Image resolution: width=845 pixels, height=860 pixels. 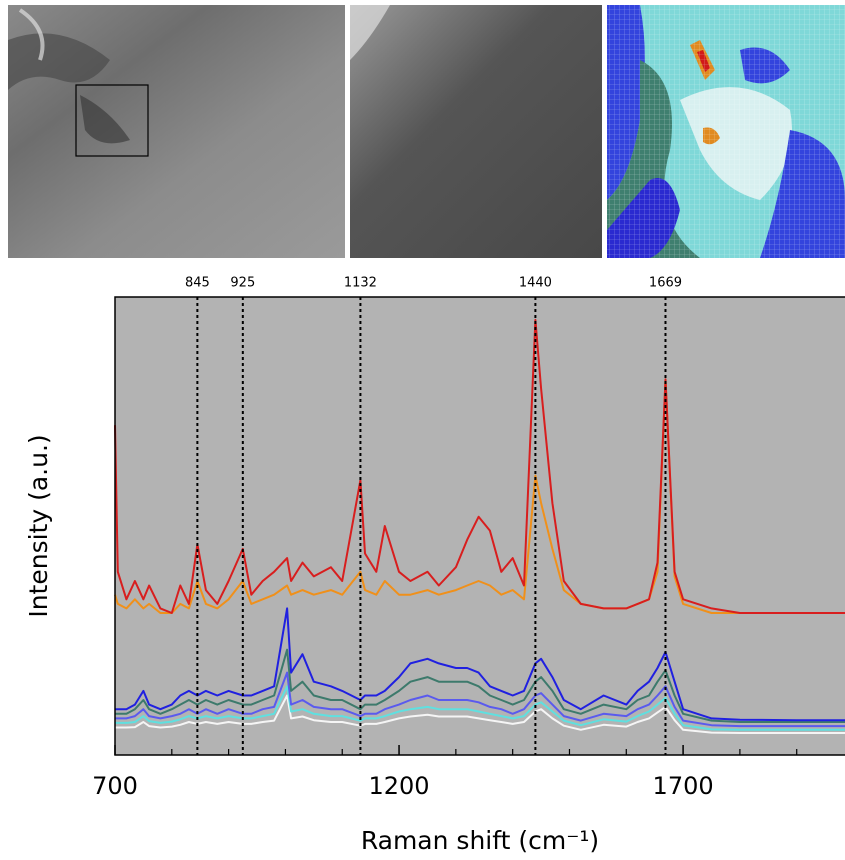 What do you see at coordinates (476, 131) in the screenshot?
I see `zoom-image` at bounding box center [476, 131].